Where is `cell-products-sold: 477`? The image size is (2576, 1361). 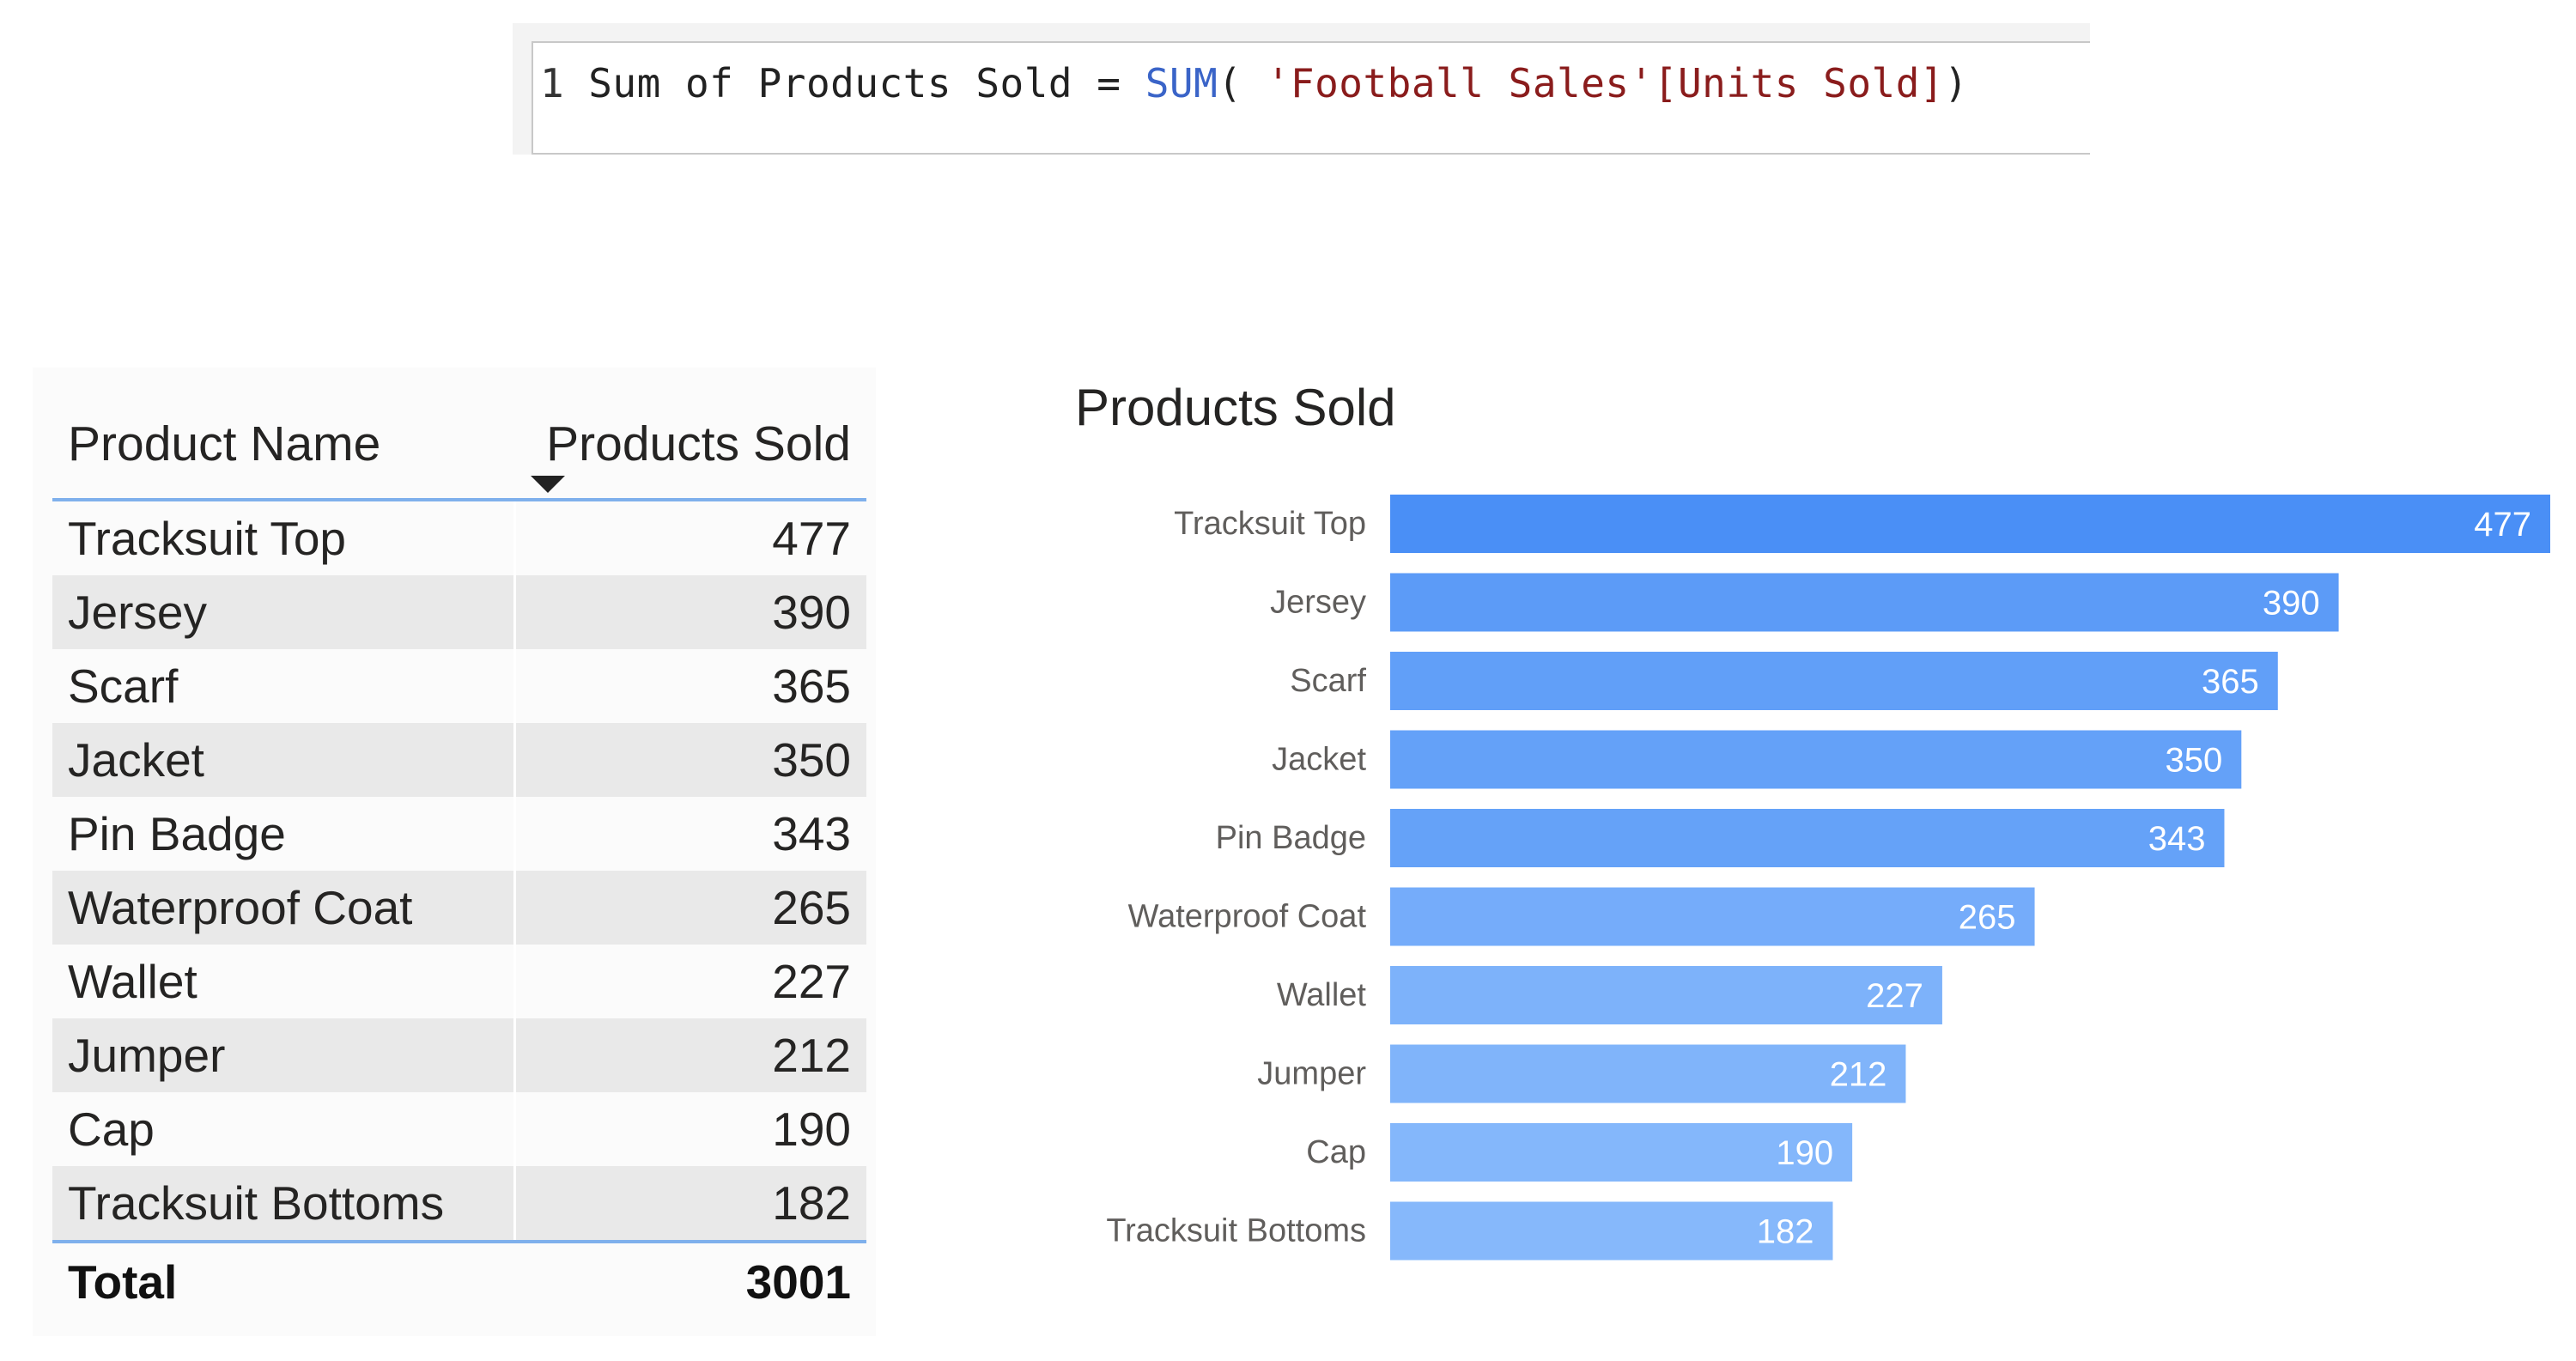 cell-products-sold: 477 is located at coordinates (812, 538).